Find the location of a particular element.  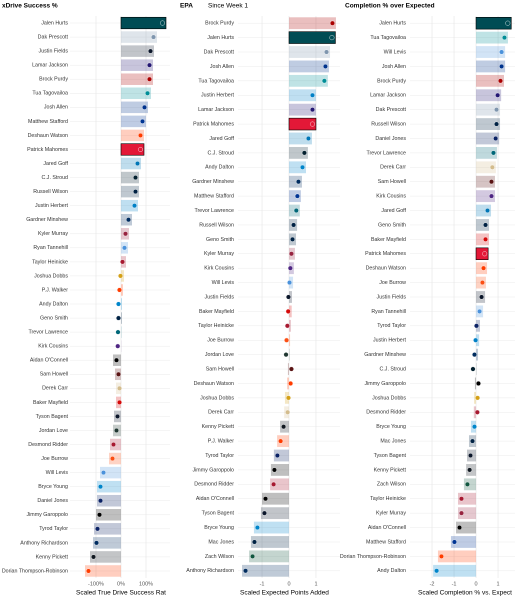

category-label: Russell Wilson is located at coordinates (50, 192).